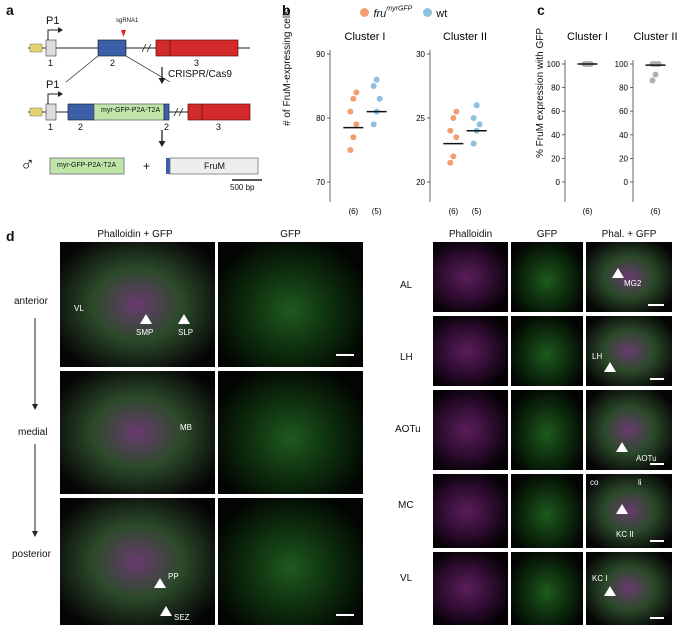 Image resolution: width=685 pixels, height=625 pixels. What do you see at coordinates (610, 591) in the screenshot?
I see `arrow-vl` at bounding box center [610, 591].